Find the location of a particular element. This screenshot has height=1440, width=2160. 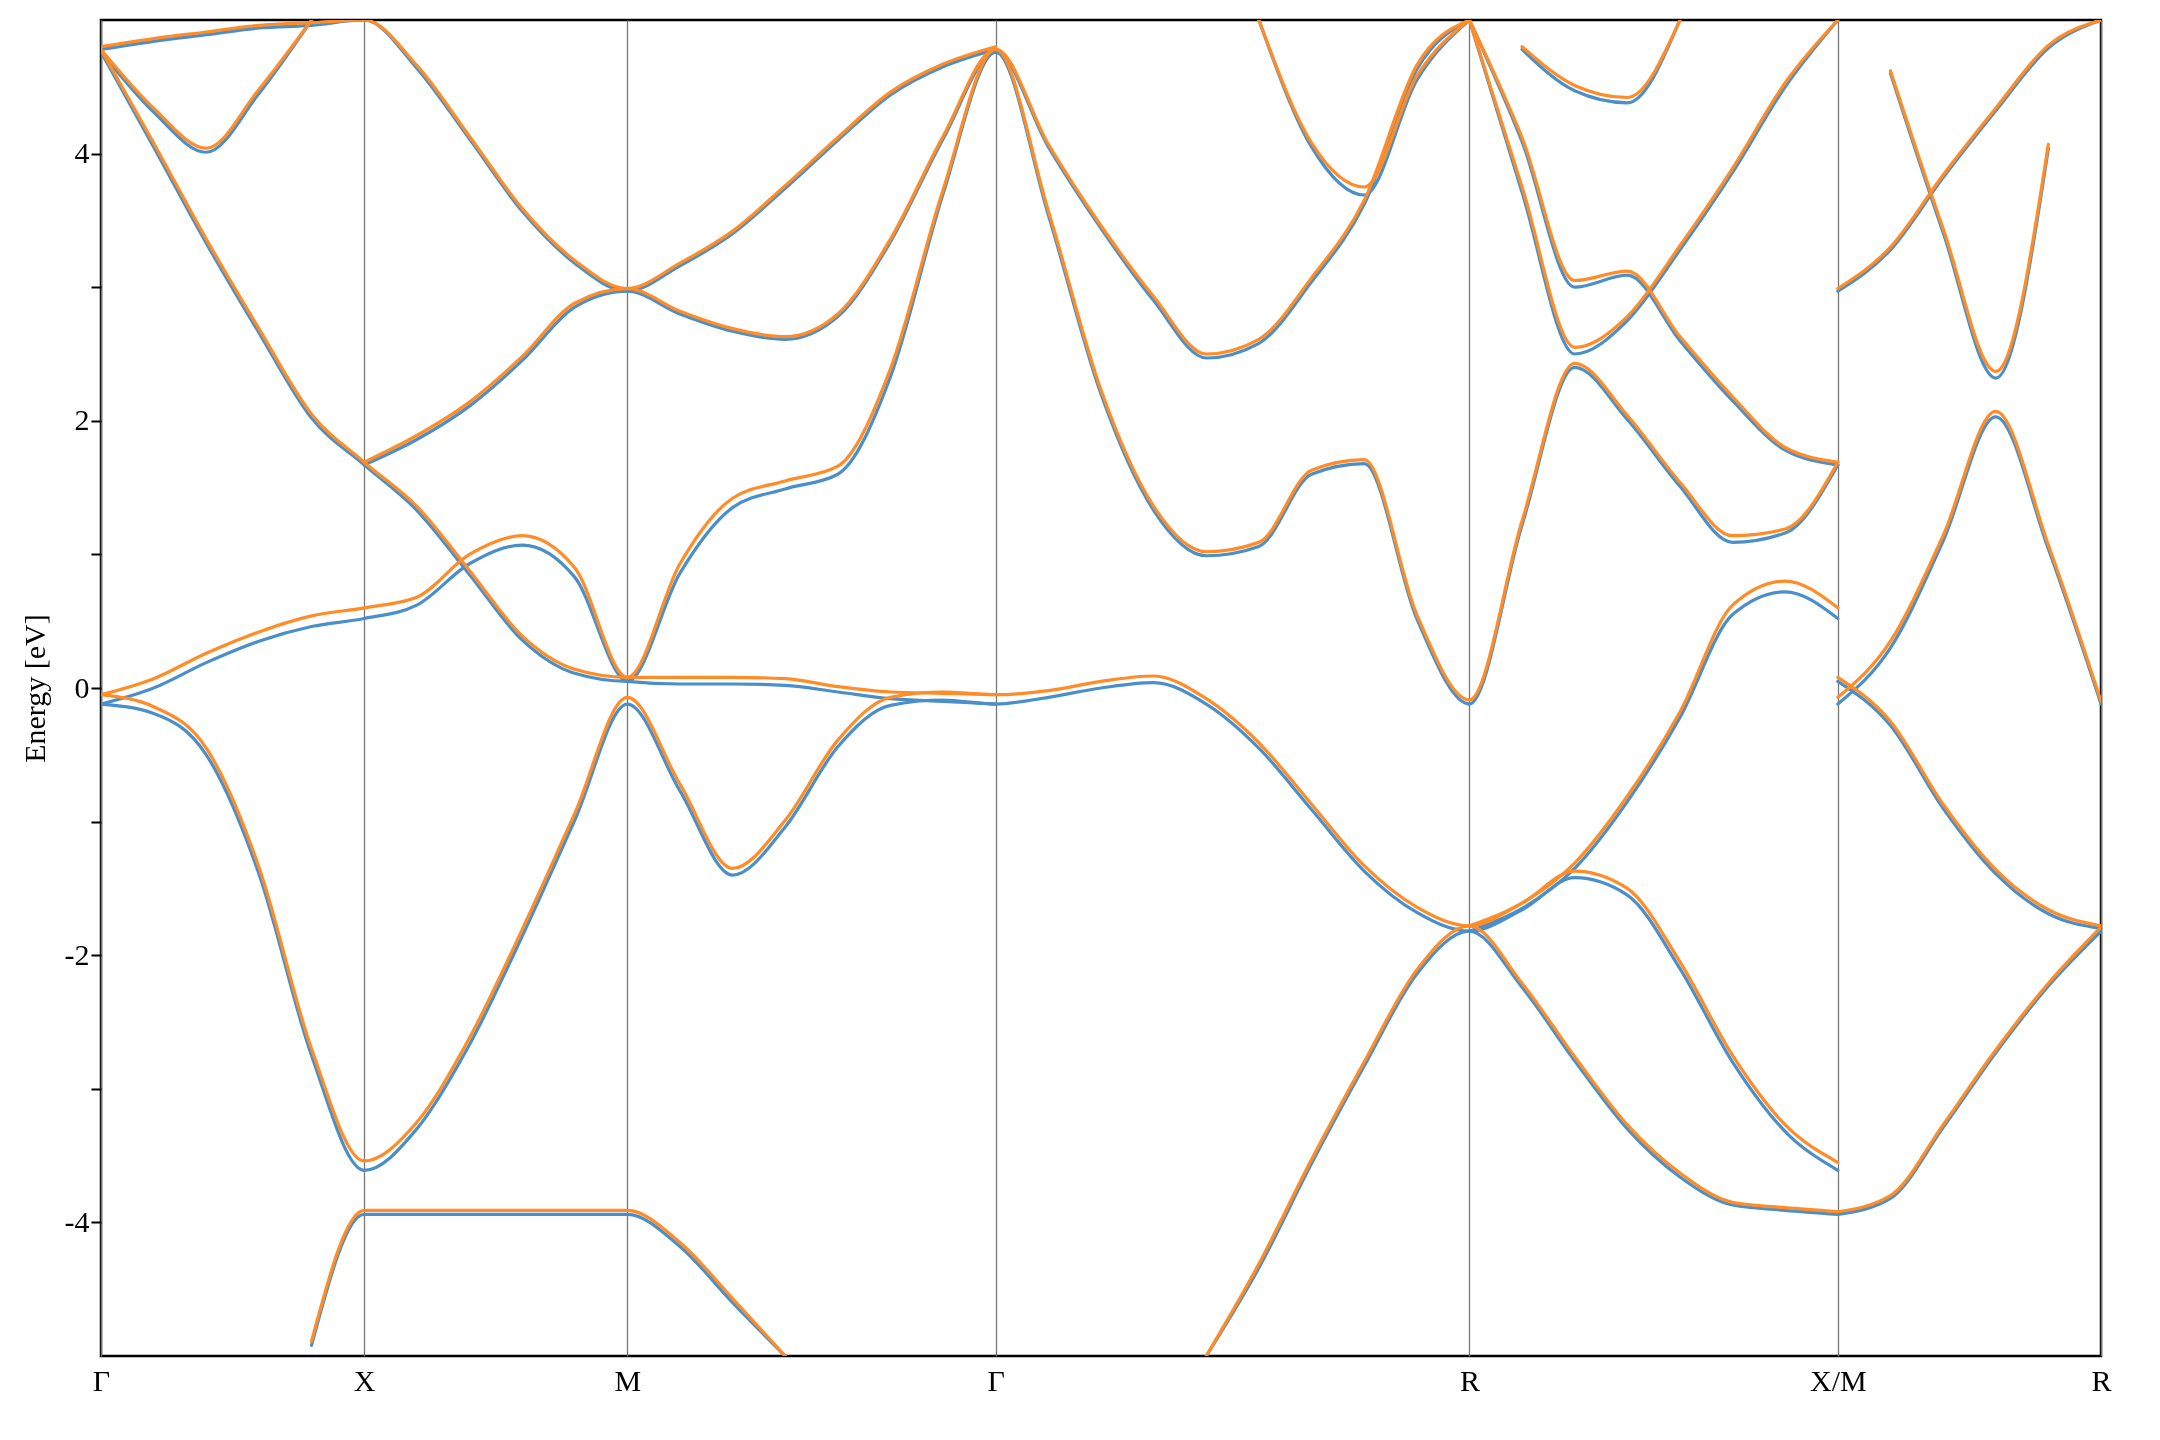

x-tick-label: M is located at coordinates (628, 1380).